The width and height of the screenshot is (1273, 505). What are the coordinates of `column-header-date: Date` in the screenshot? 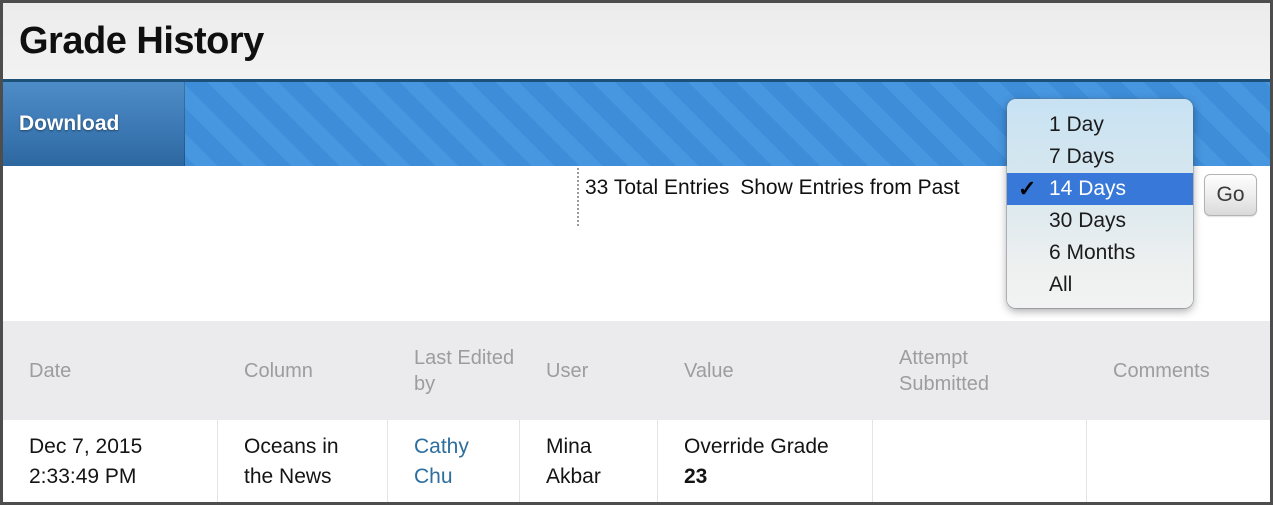 It's located at (50, 370).